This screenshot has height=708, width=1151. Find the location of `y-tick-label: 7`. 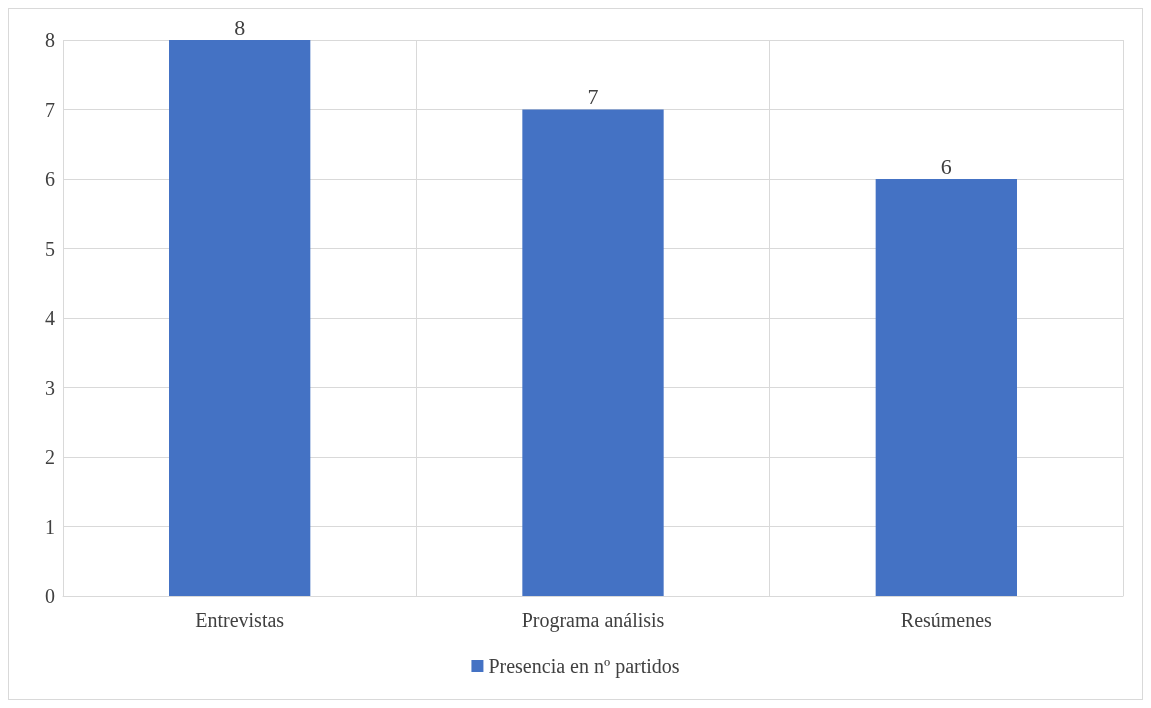

y-tick-label: 7 is located at coordinates (50, 109).